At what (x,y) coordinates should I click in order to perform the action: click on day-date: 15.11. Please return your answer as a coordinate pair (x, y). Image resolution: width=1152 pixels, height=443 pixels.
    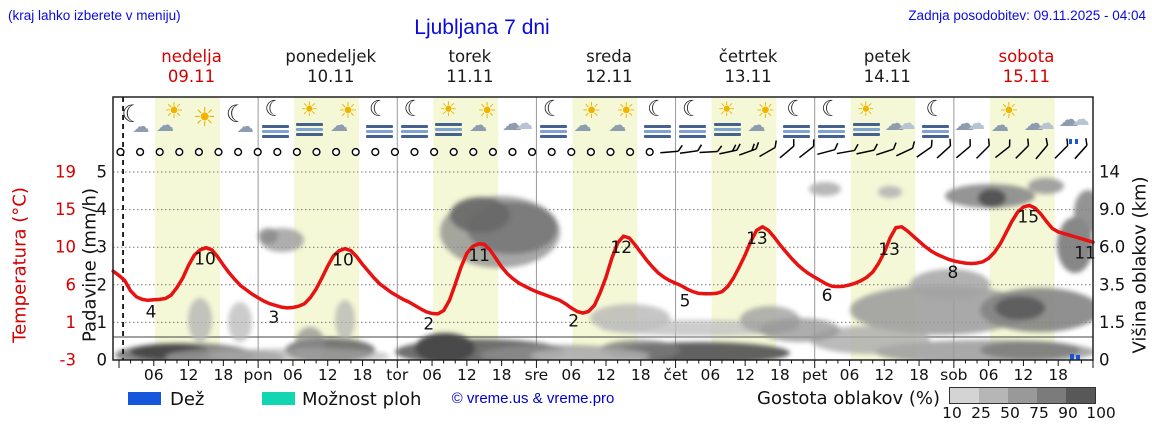
    Looking at the image, I should click on (1026, 76).